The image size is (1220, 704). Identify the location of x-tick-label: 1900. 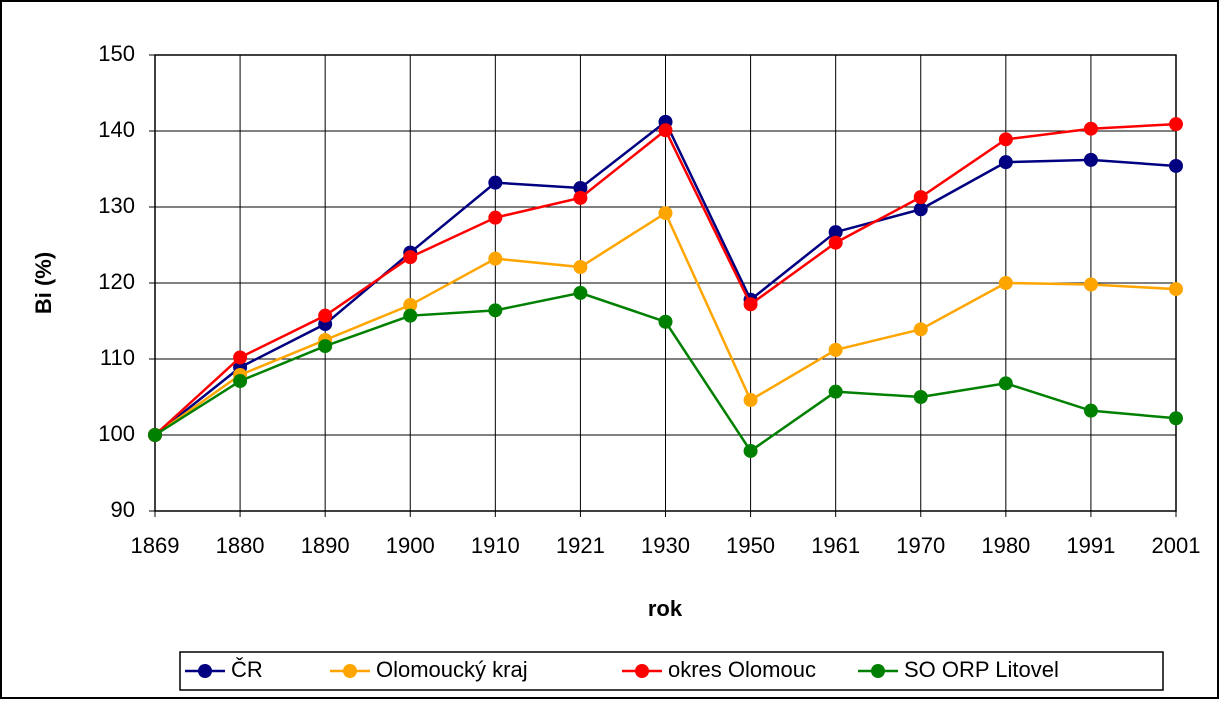
(410, 545).